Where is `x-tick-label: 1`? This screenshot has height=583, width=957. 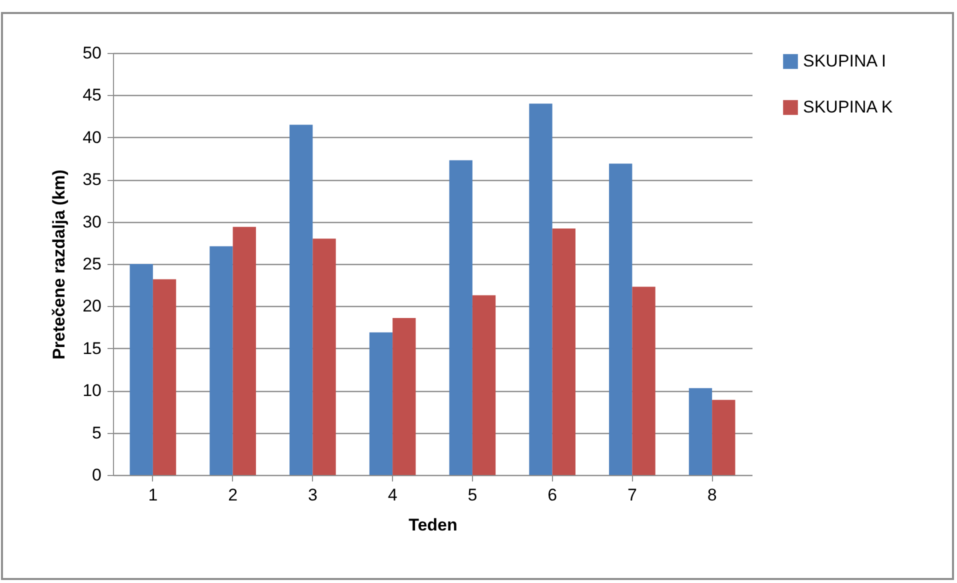
x-tick-label: 1 is located at coordinates (153, 495).